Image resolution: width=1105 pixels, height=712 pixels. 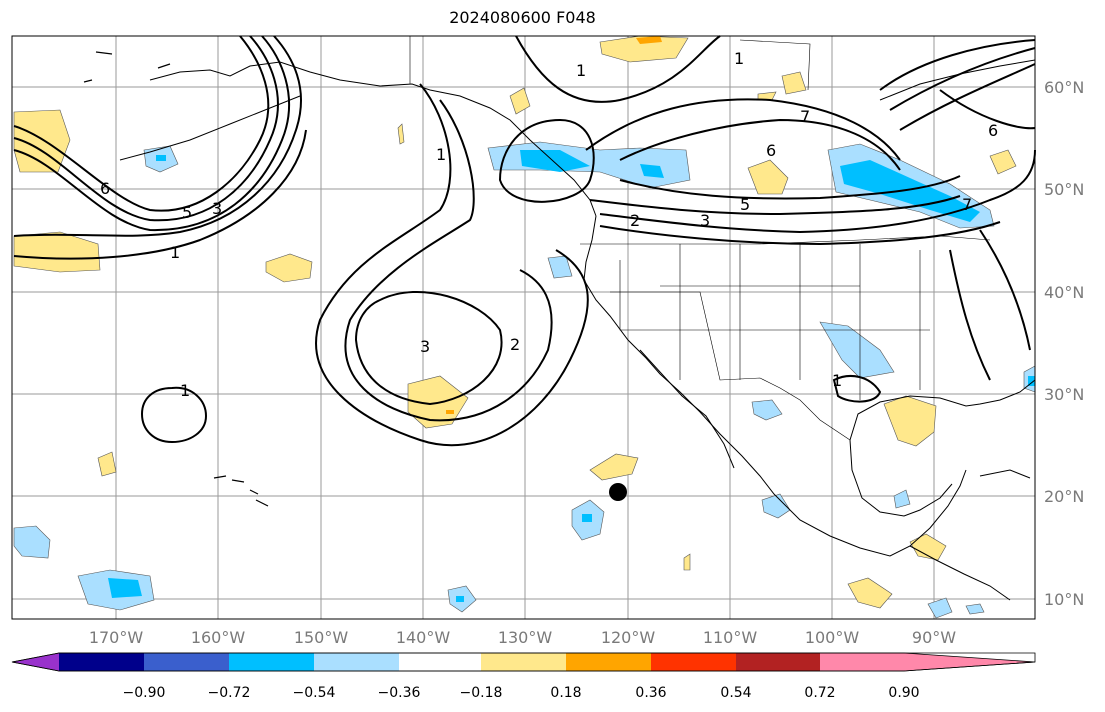 I want to click on lat-label: 40°N, so click(x=1064, y=292).